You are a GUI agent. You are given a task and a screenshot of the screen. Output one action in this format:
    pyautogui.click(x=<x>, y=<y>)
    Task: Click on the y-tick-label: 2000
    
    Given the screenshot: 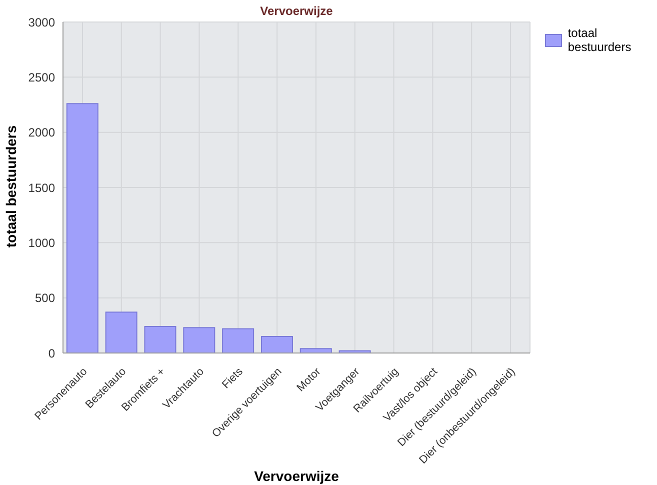 What is the action you would take?
    pyautogui.click(x=42, y=133)
    